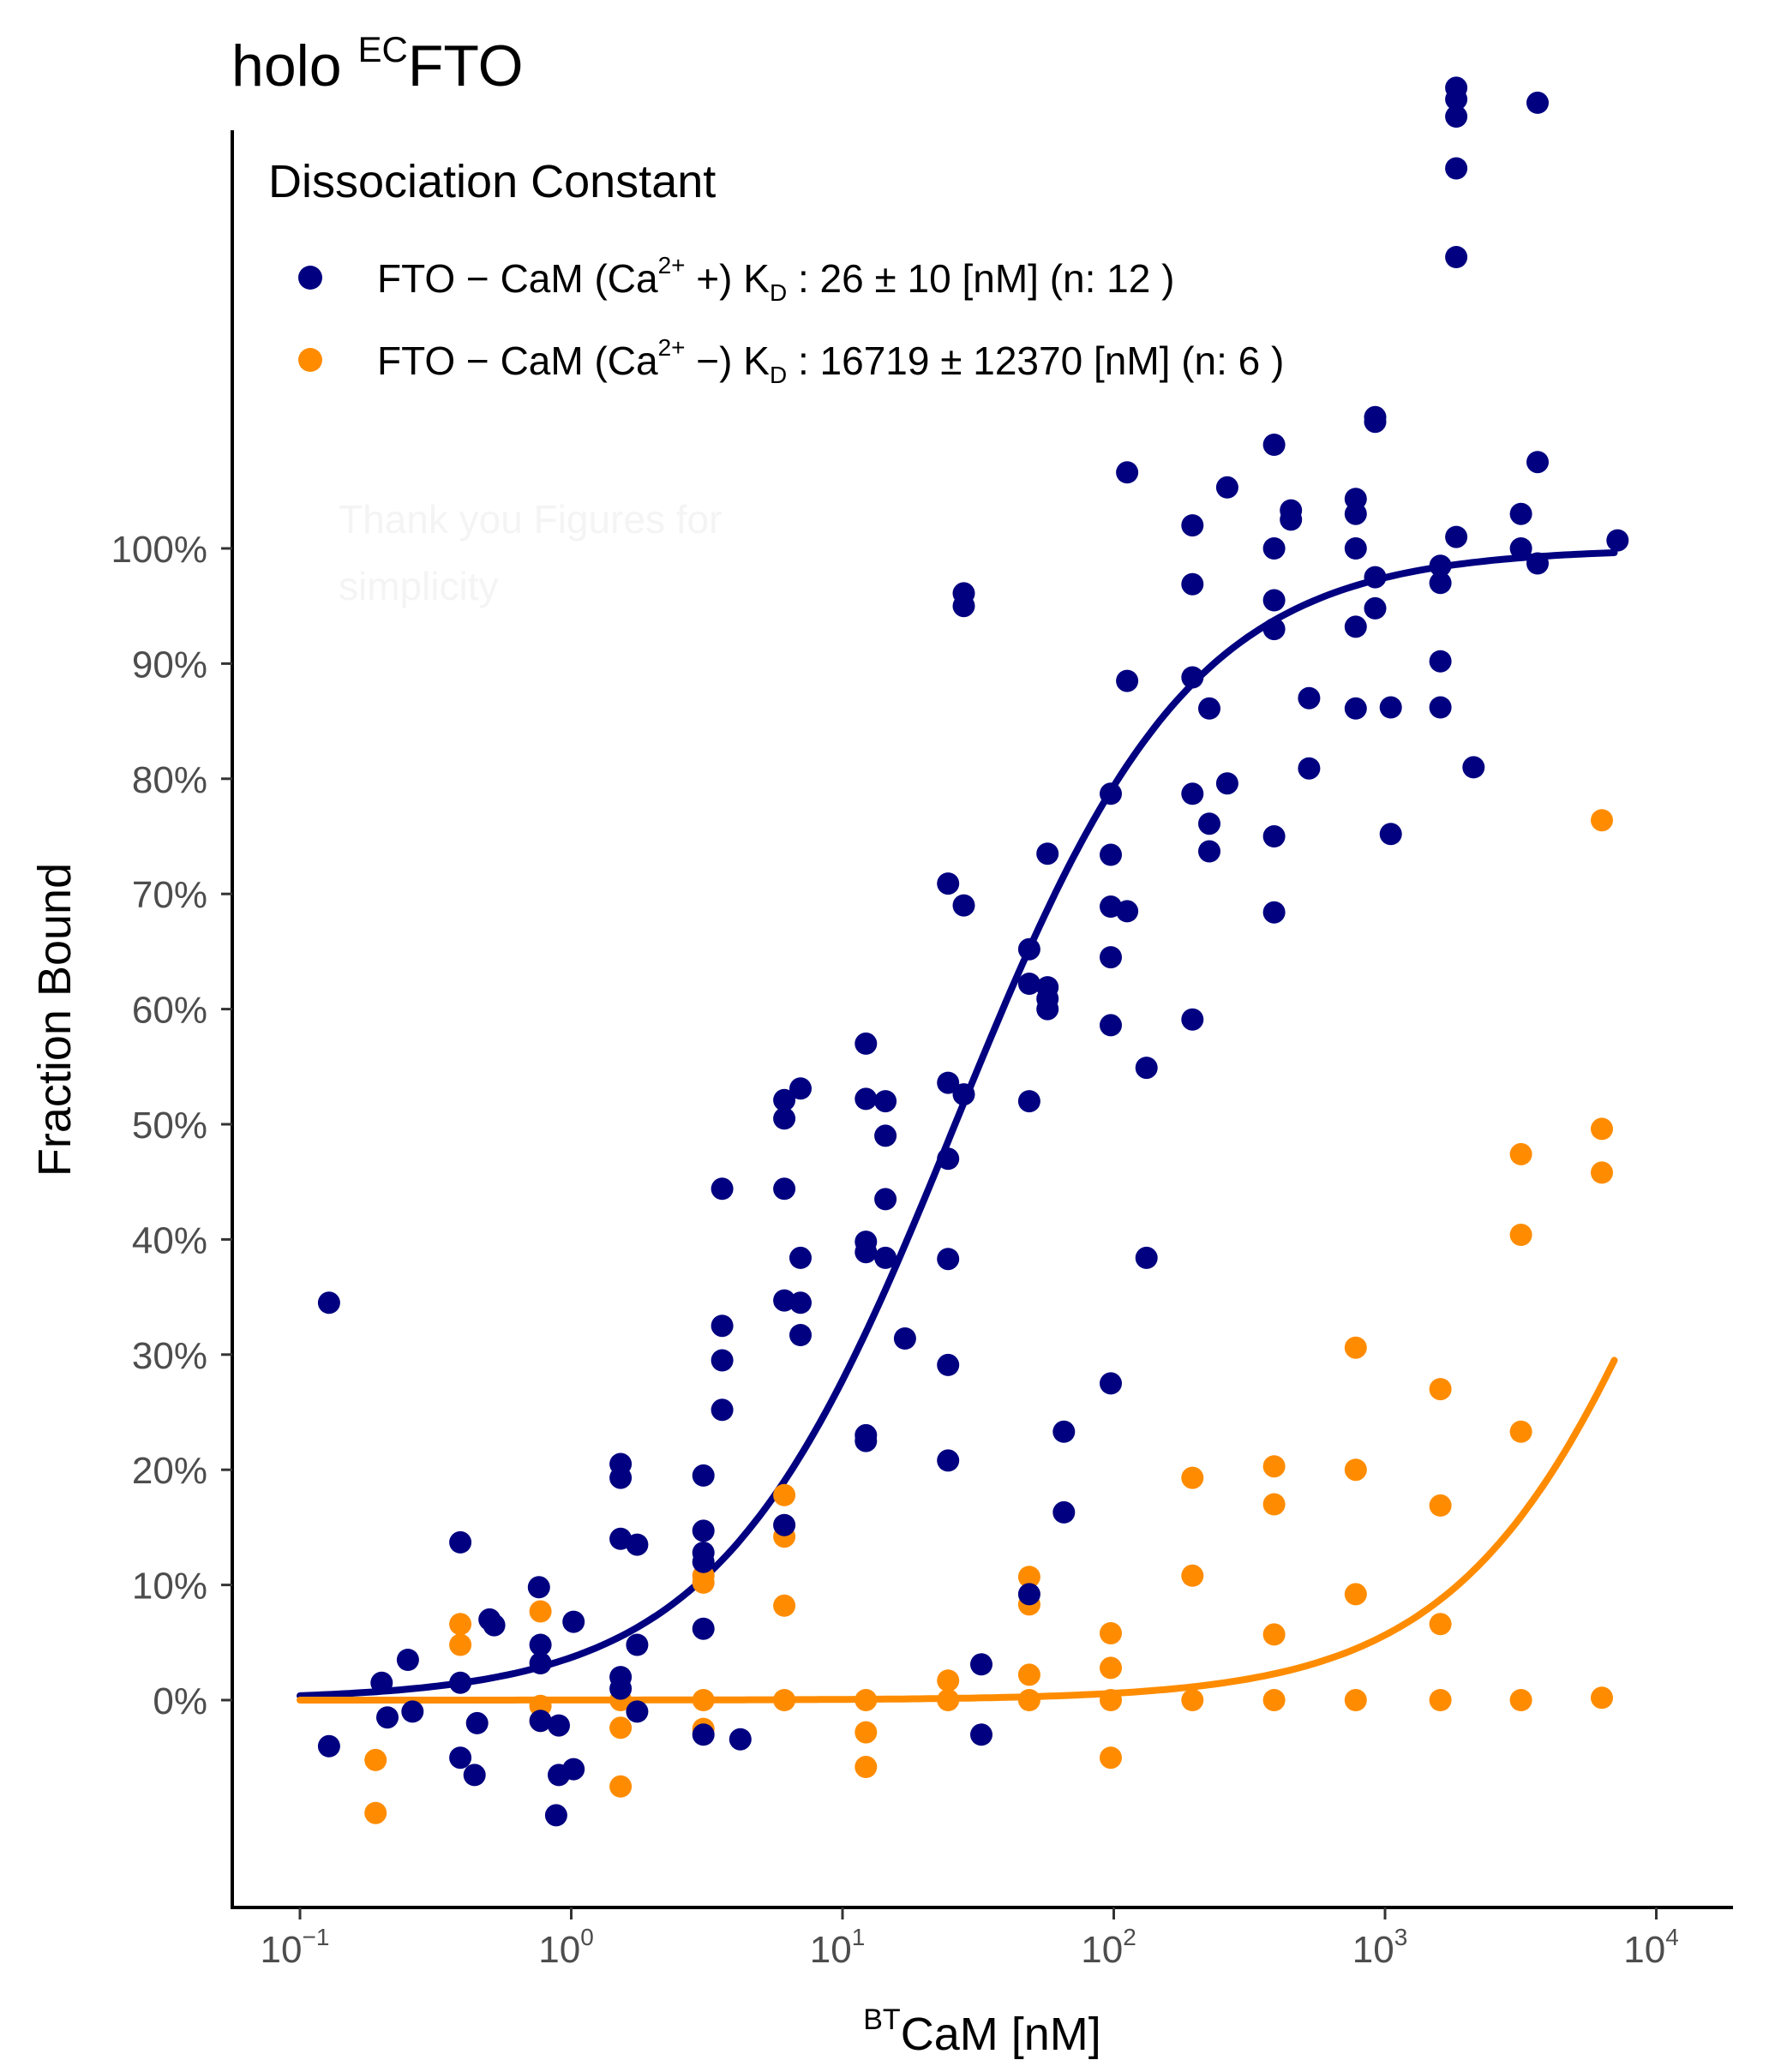 The width and height of the screenshot is (1787, 2072). What do you see at coordinates (530, 519) in the screenshot?
I see `ghost-text-1: Thank you Figures for` at bounding box center [530, 519].